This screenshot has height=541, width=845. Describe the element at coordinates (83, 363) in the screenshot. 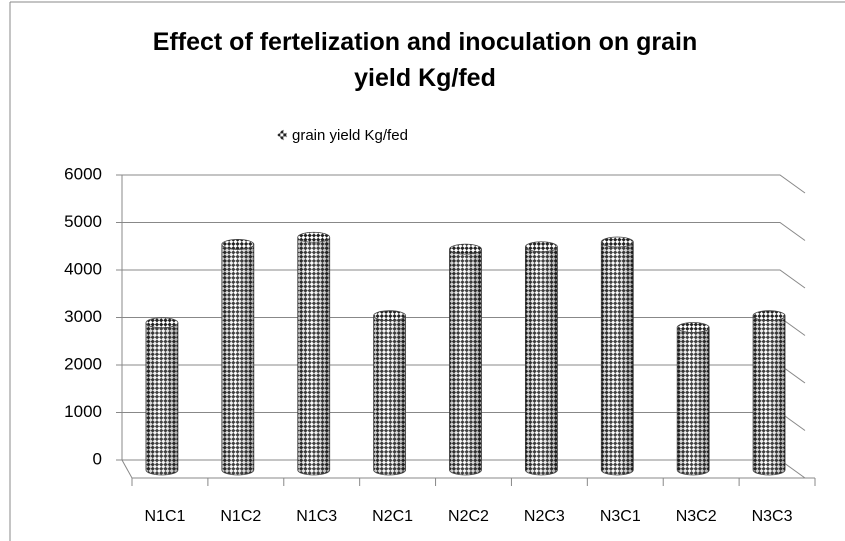

I see `y-tick-label: 2000` at that location.